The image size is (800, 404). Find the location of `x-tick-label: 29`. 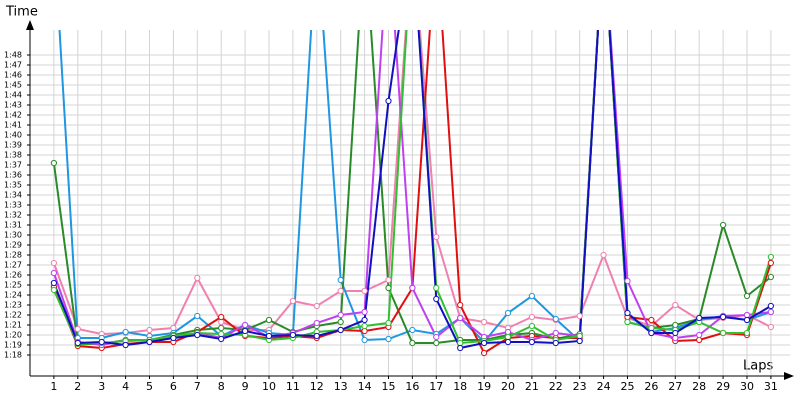

x-tick-label: 29 is located at coordinates (723, 386).